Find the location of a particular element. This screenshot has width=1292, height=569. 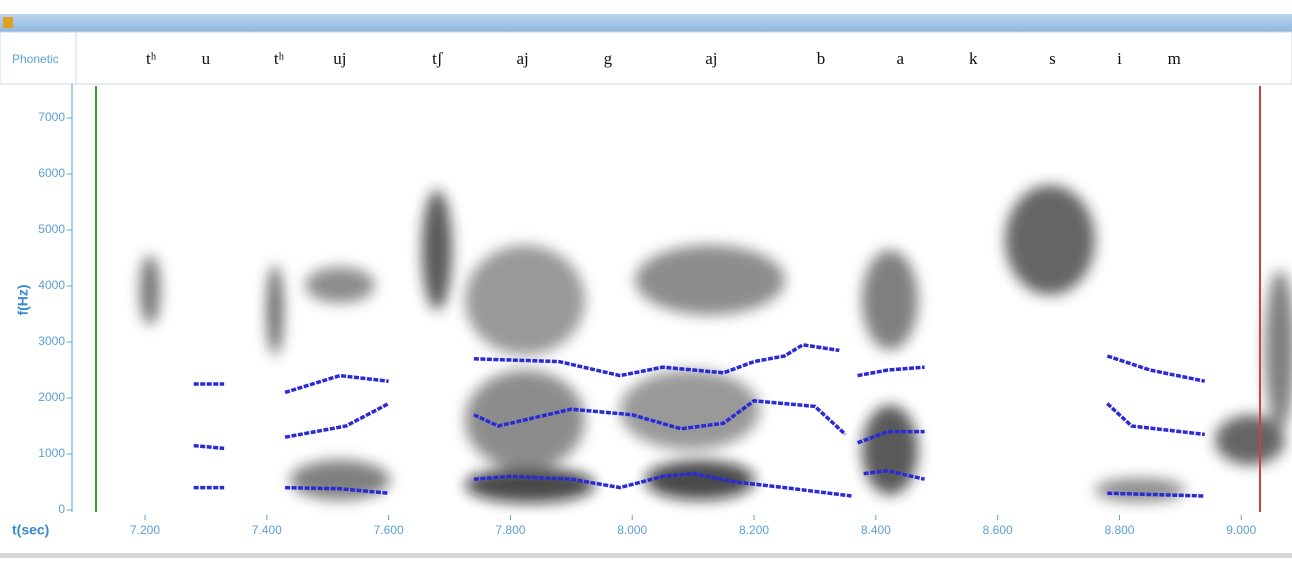

phonetic-symbol: u is located at coordinates (206, 58).